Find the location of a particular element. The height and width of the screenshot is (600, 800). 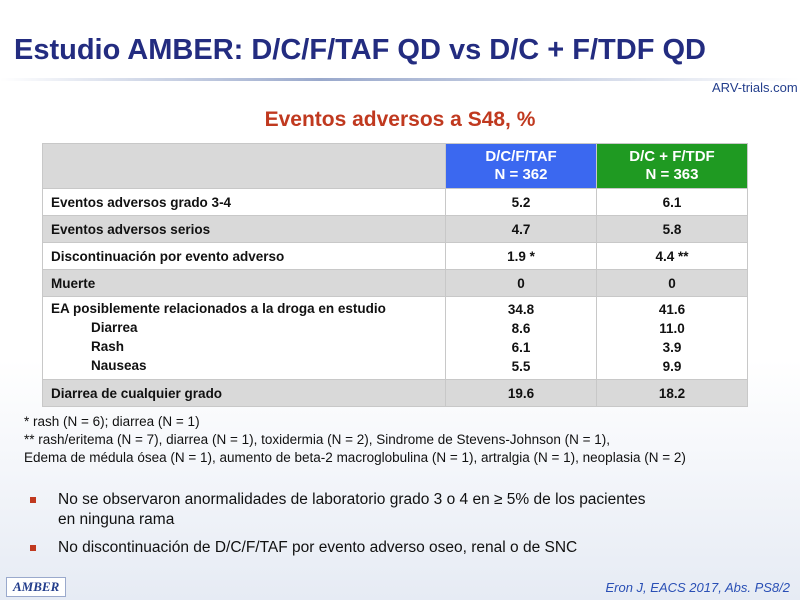

cell: 34.8 8.6 6.1 5.5 is located at coordinates (521, 338).